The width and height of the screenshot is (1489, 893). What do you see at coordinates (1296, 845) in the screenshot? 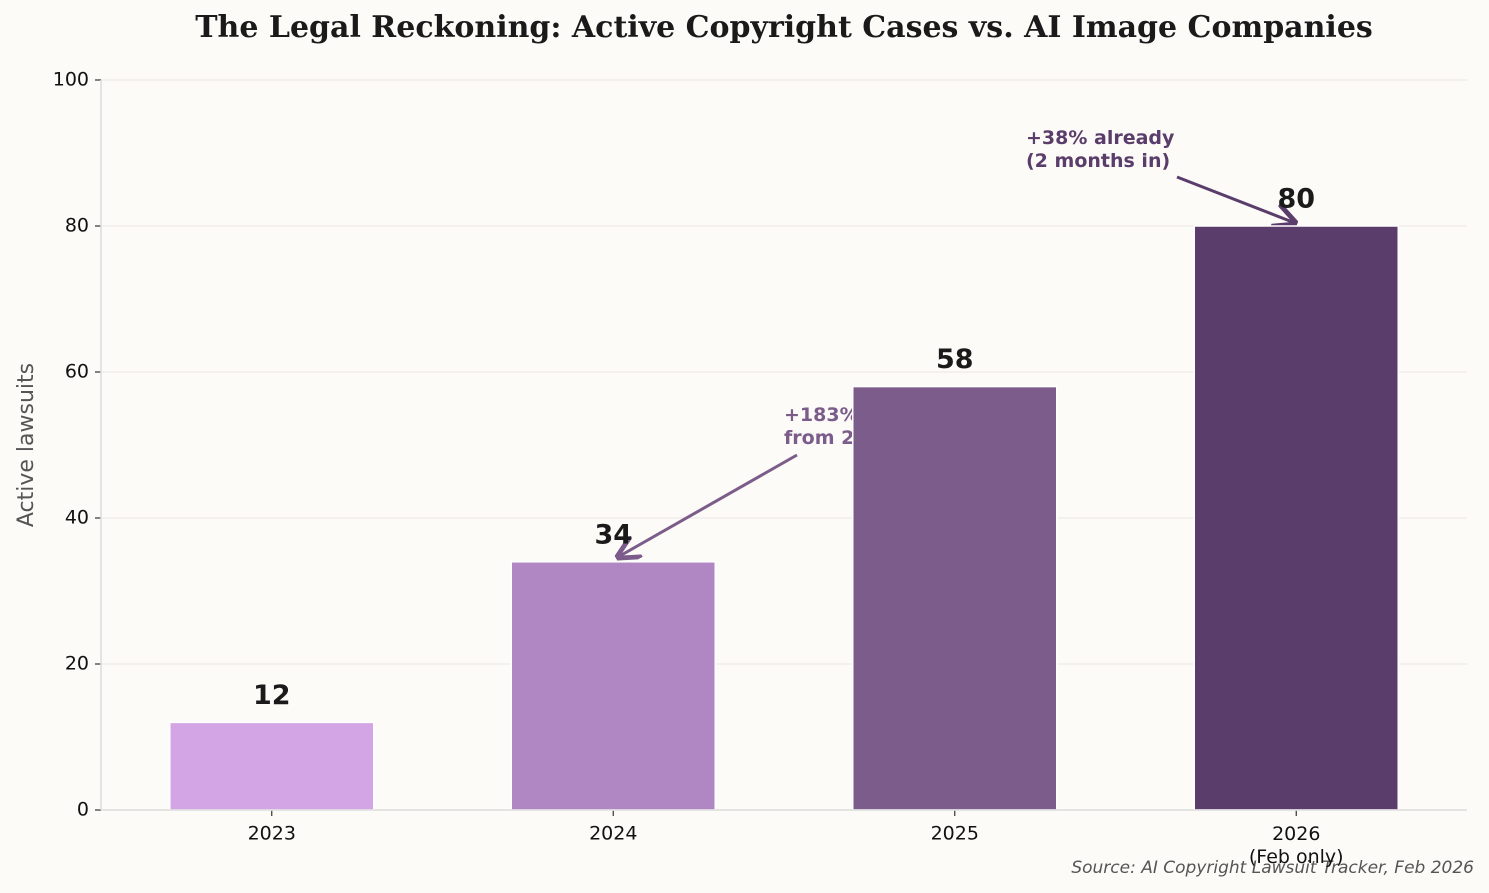
I see `x-tick-label: 2026 (Feb only)` at bounding box center [1296, 845].